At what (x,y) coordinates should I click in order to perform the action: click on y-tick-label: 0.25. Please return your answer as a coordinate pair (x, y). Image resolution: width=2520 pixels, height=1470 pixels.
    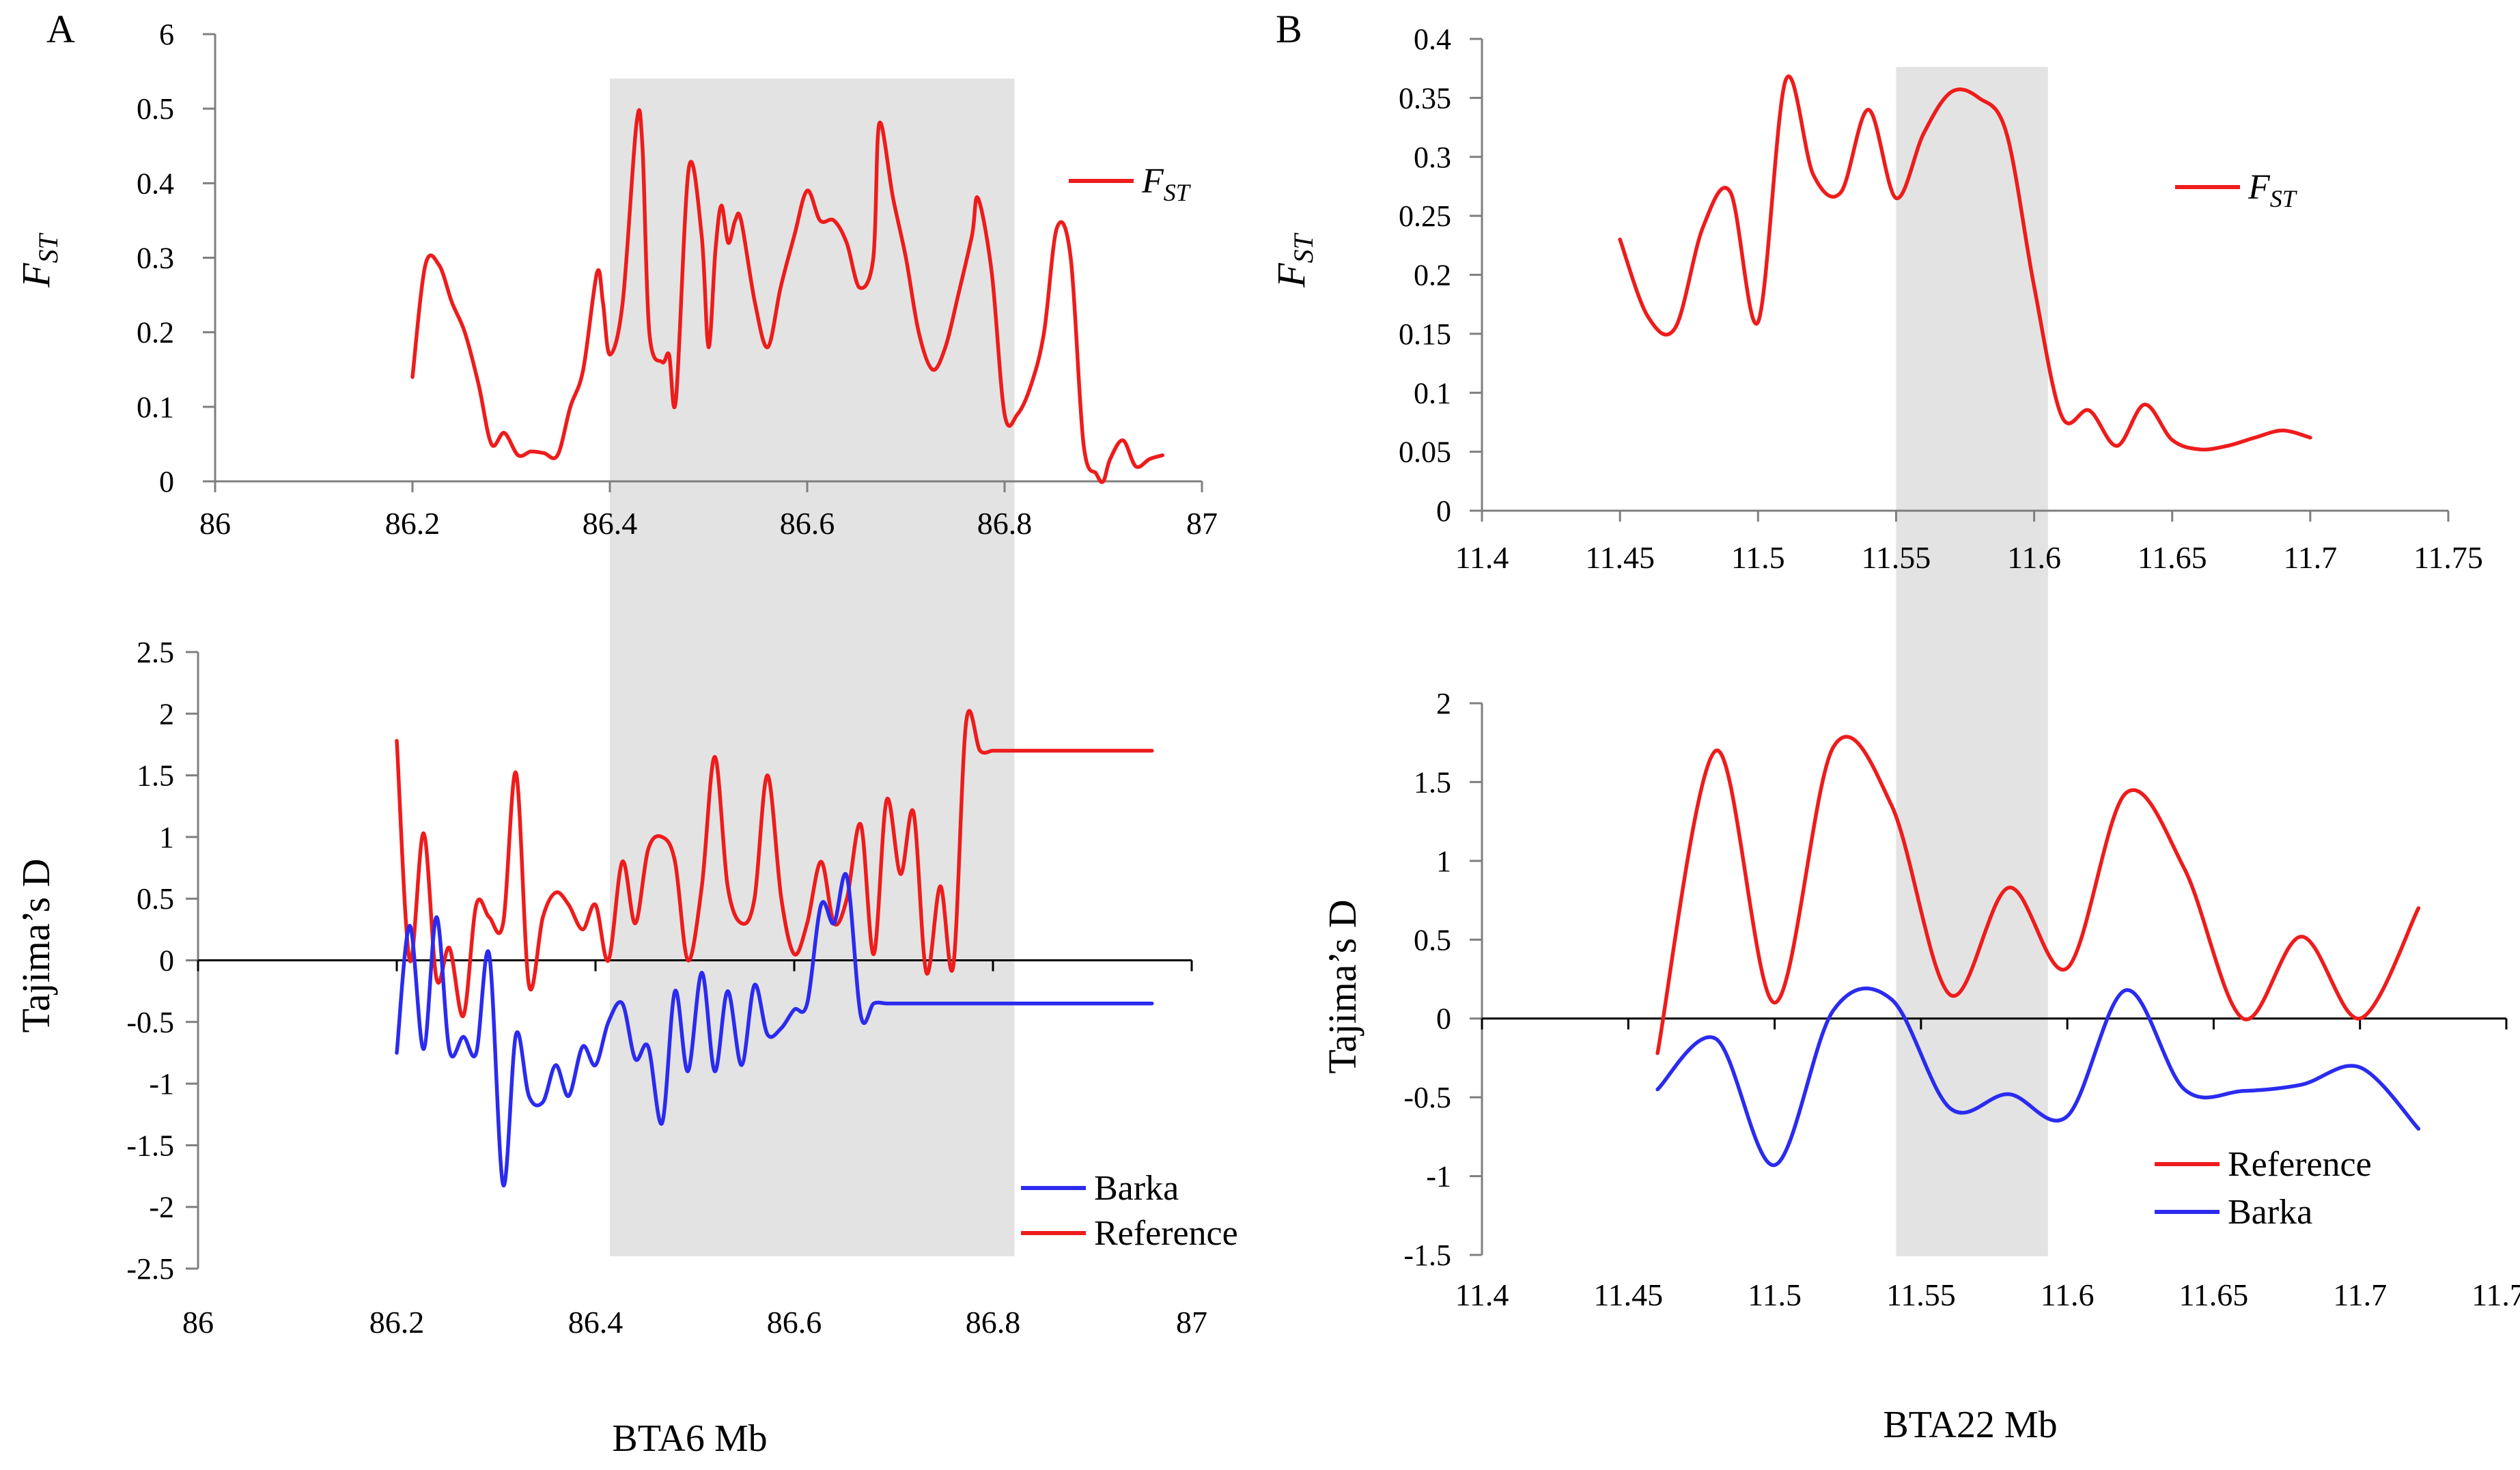
    Looking at the image, I should click on (1425, 216).